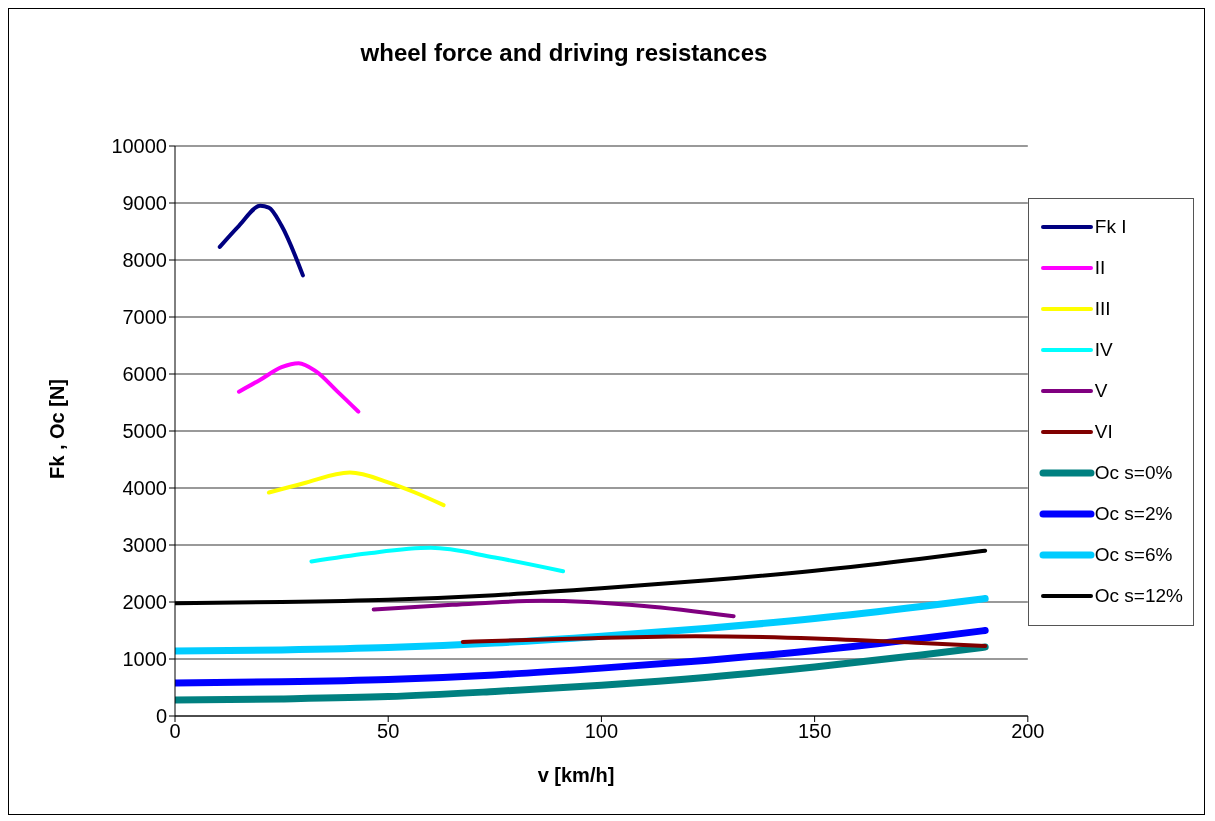 Image resolution: width=1215 pixels, height=821 pixels. I want to click on y-tick-label: 9000, so click(144, 203).